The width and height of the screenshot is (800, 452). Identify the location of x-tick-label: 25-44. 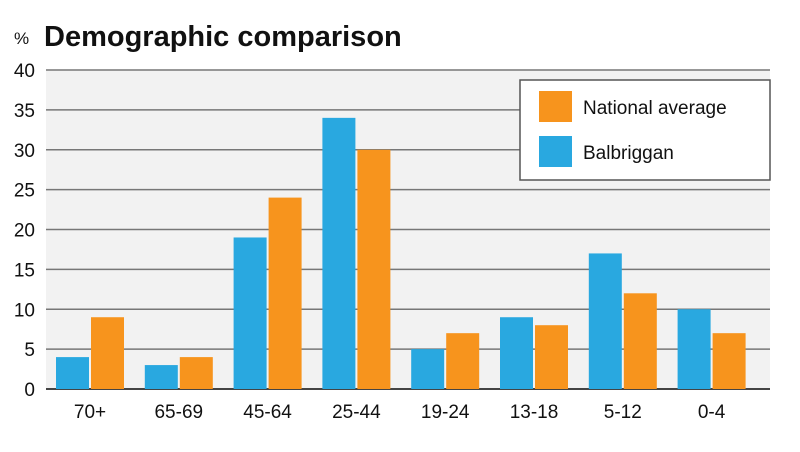
(356, 412).